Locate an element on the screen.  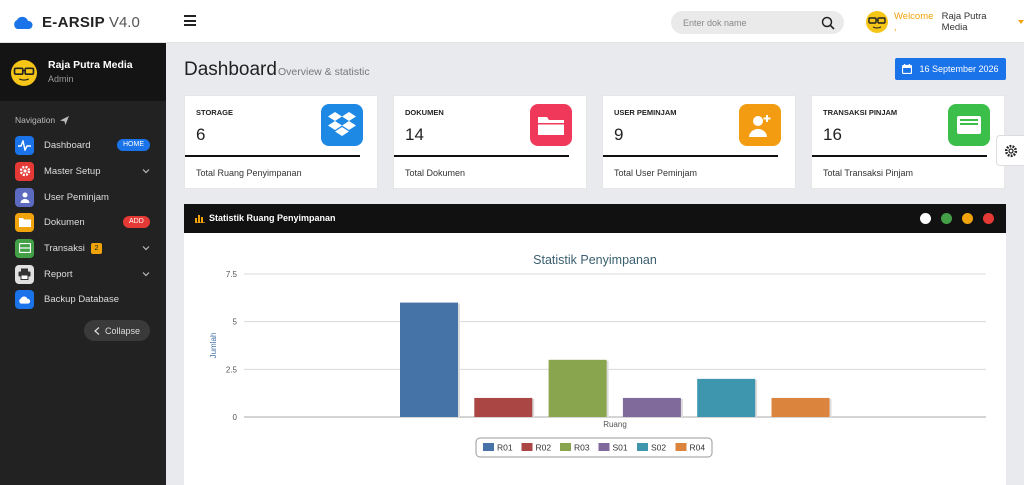
legend-label: R02 is located at coordinates (544, 448).